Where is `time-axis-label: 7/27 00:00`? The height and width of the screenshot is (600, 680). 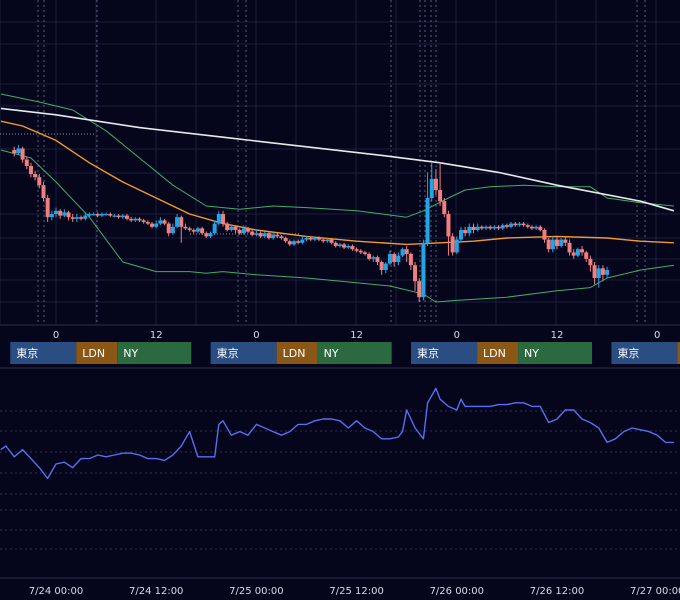 time-axis-label: 7/27 00:00 is located at coordinates (655, 591).